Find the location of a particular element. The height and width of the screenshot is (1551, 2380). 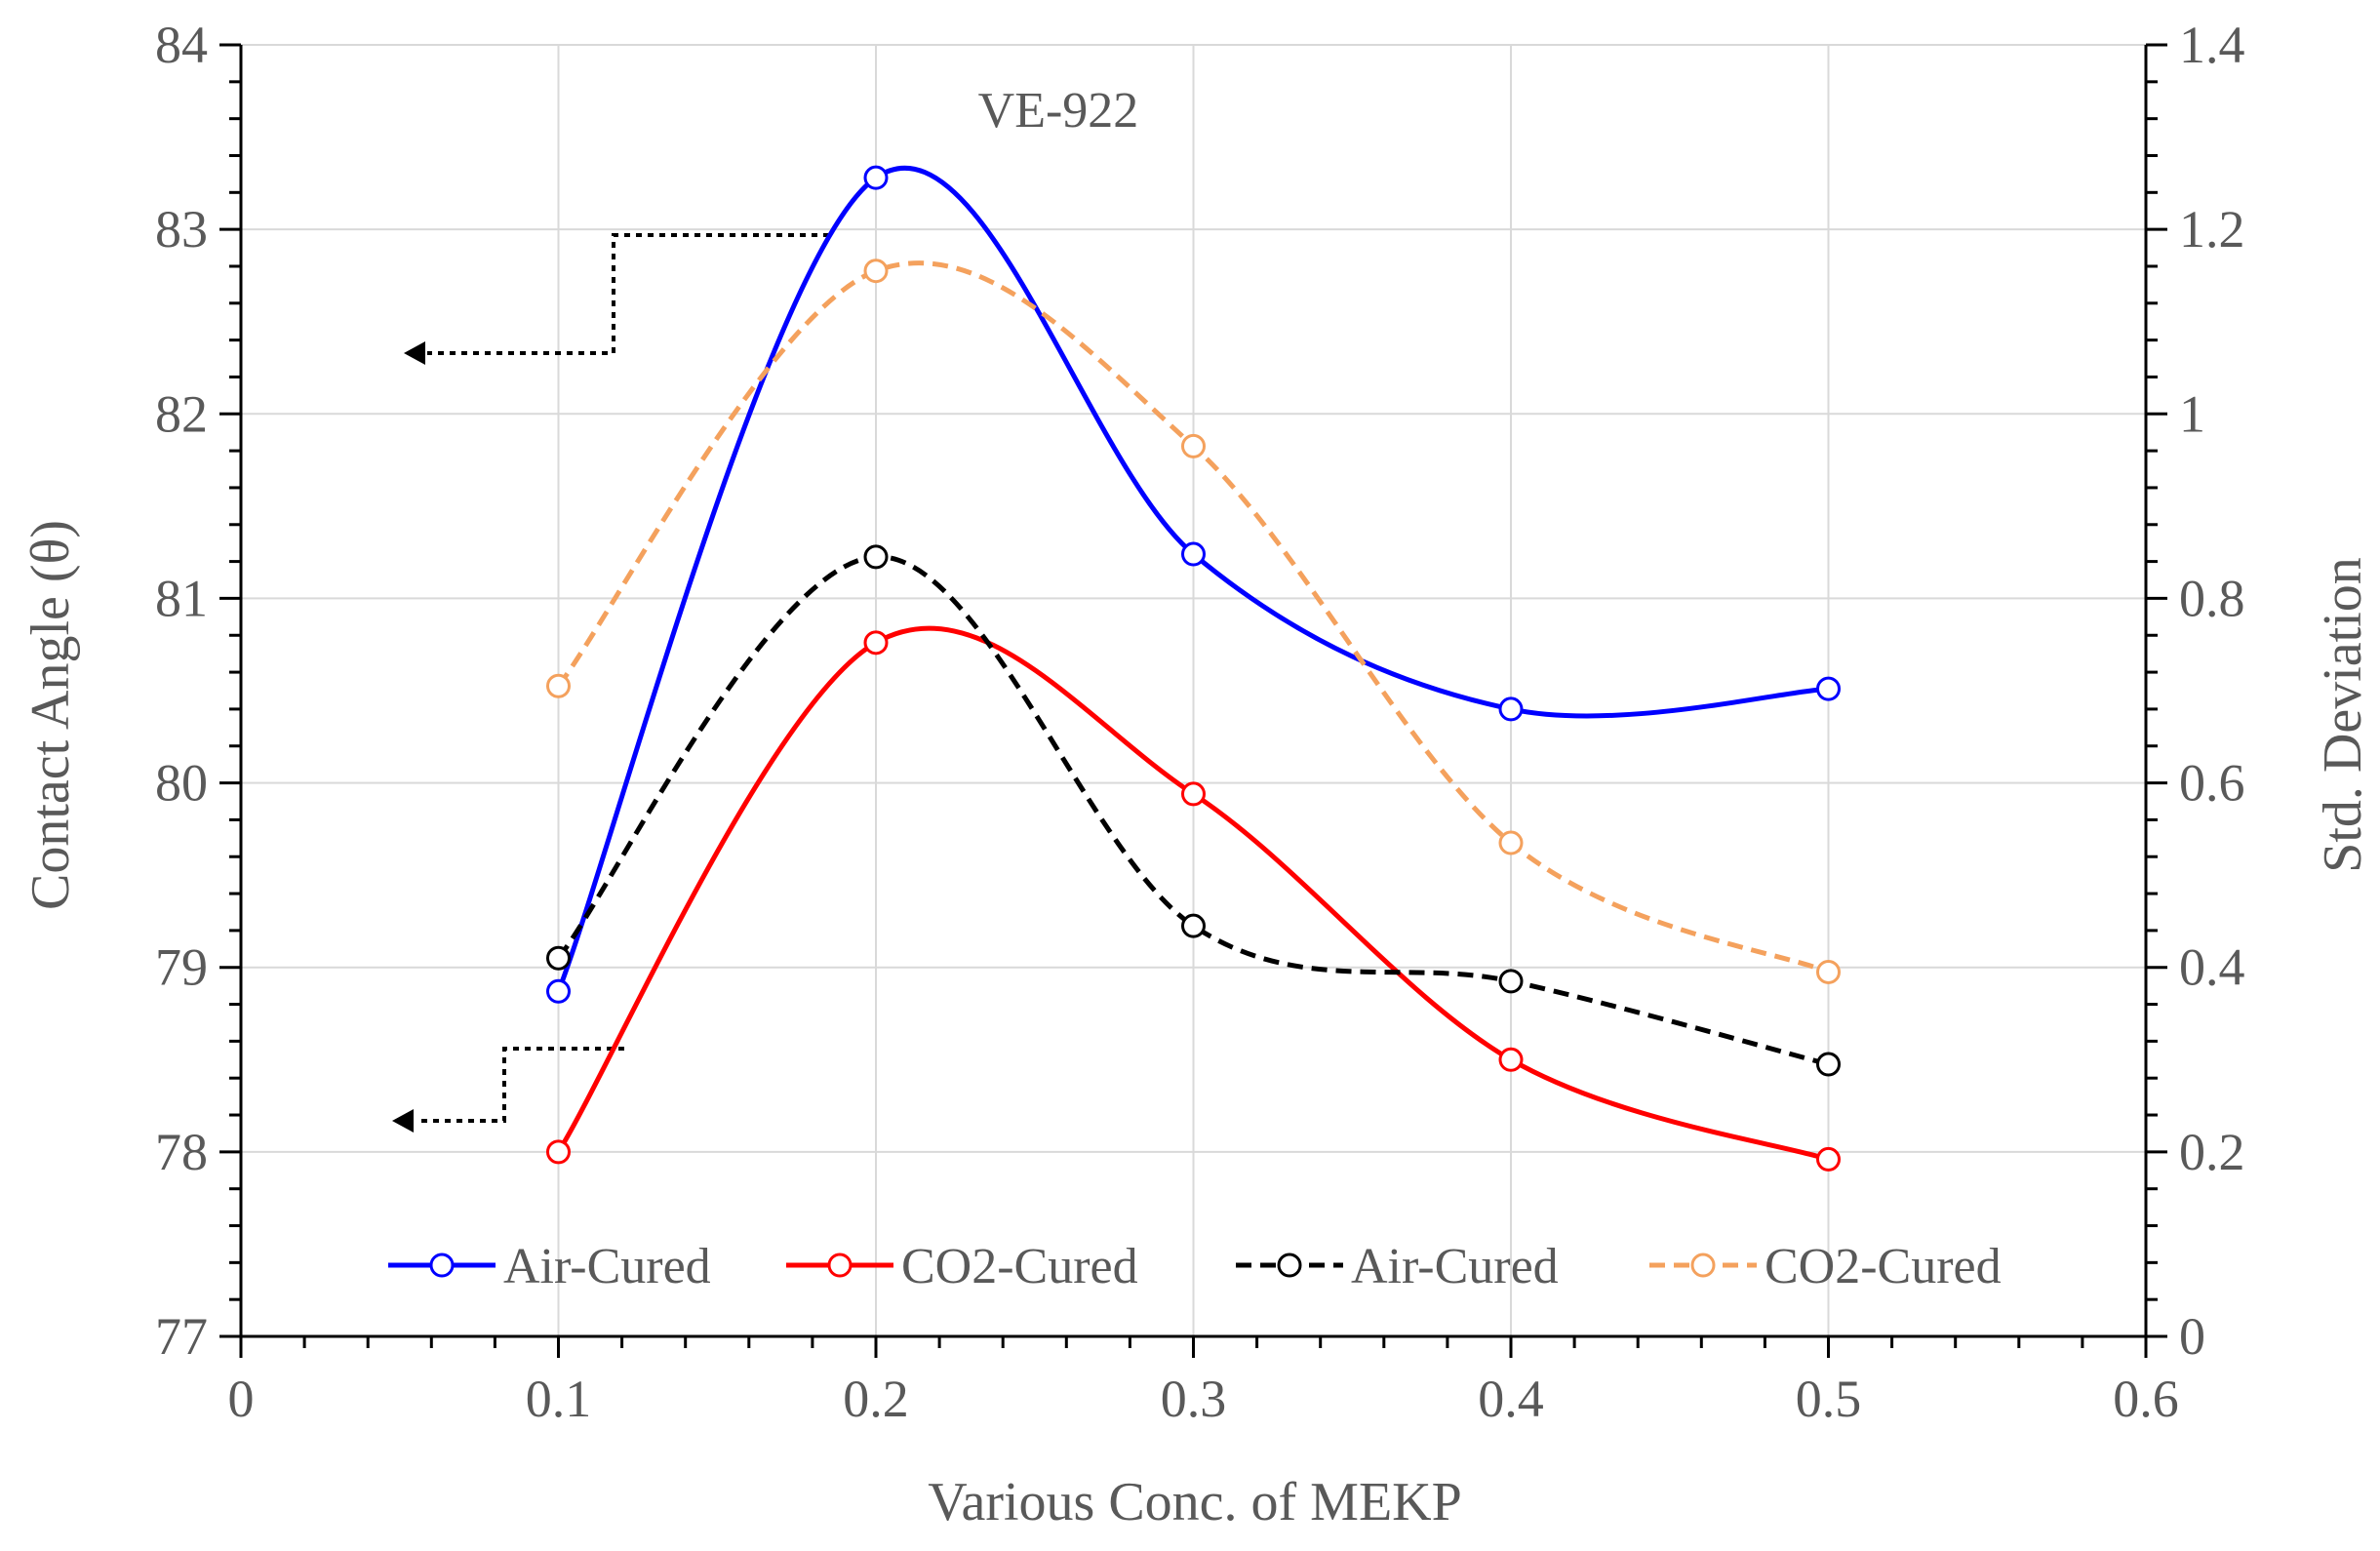

y2-tick-label: 0.8 is located at coordinates (2212, 598).